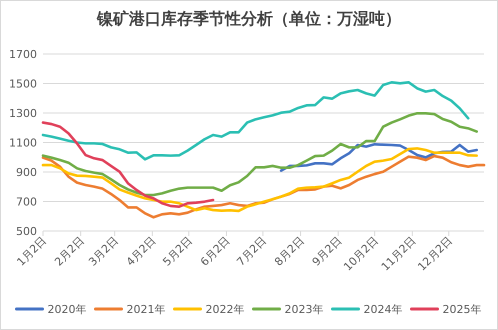 The height and width of the screenshot is (330, 498). I want to click on legend-label: 2020年, so click(67, 309).